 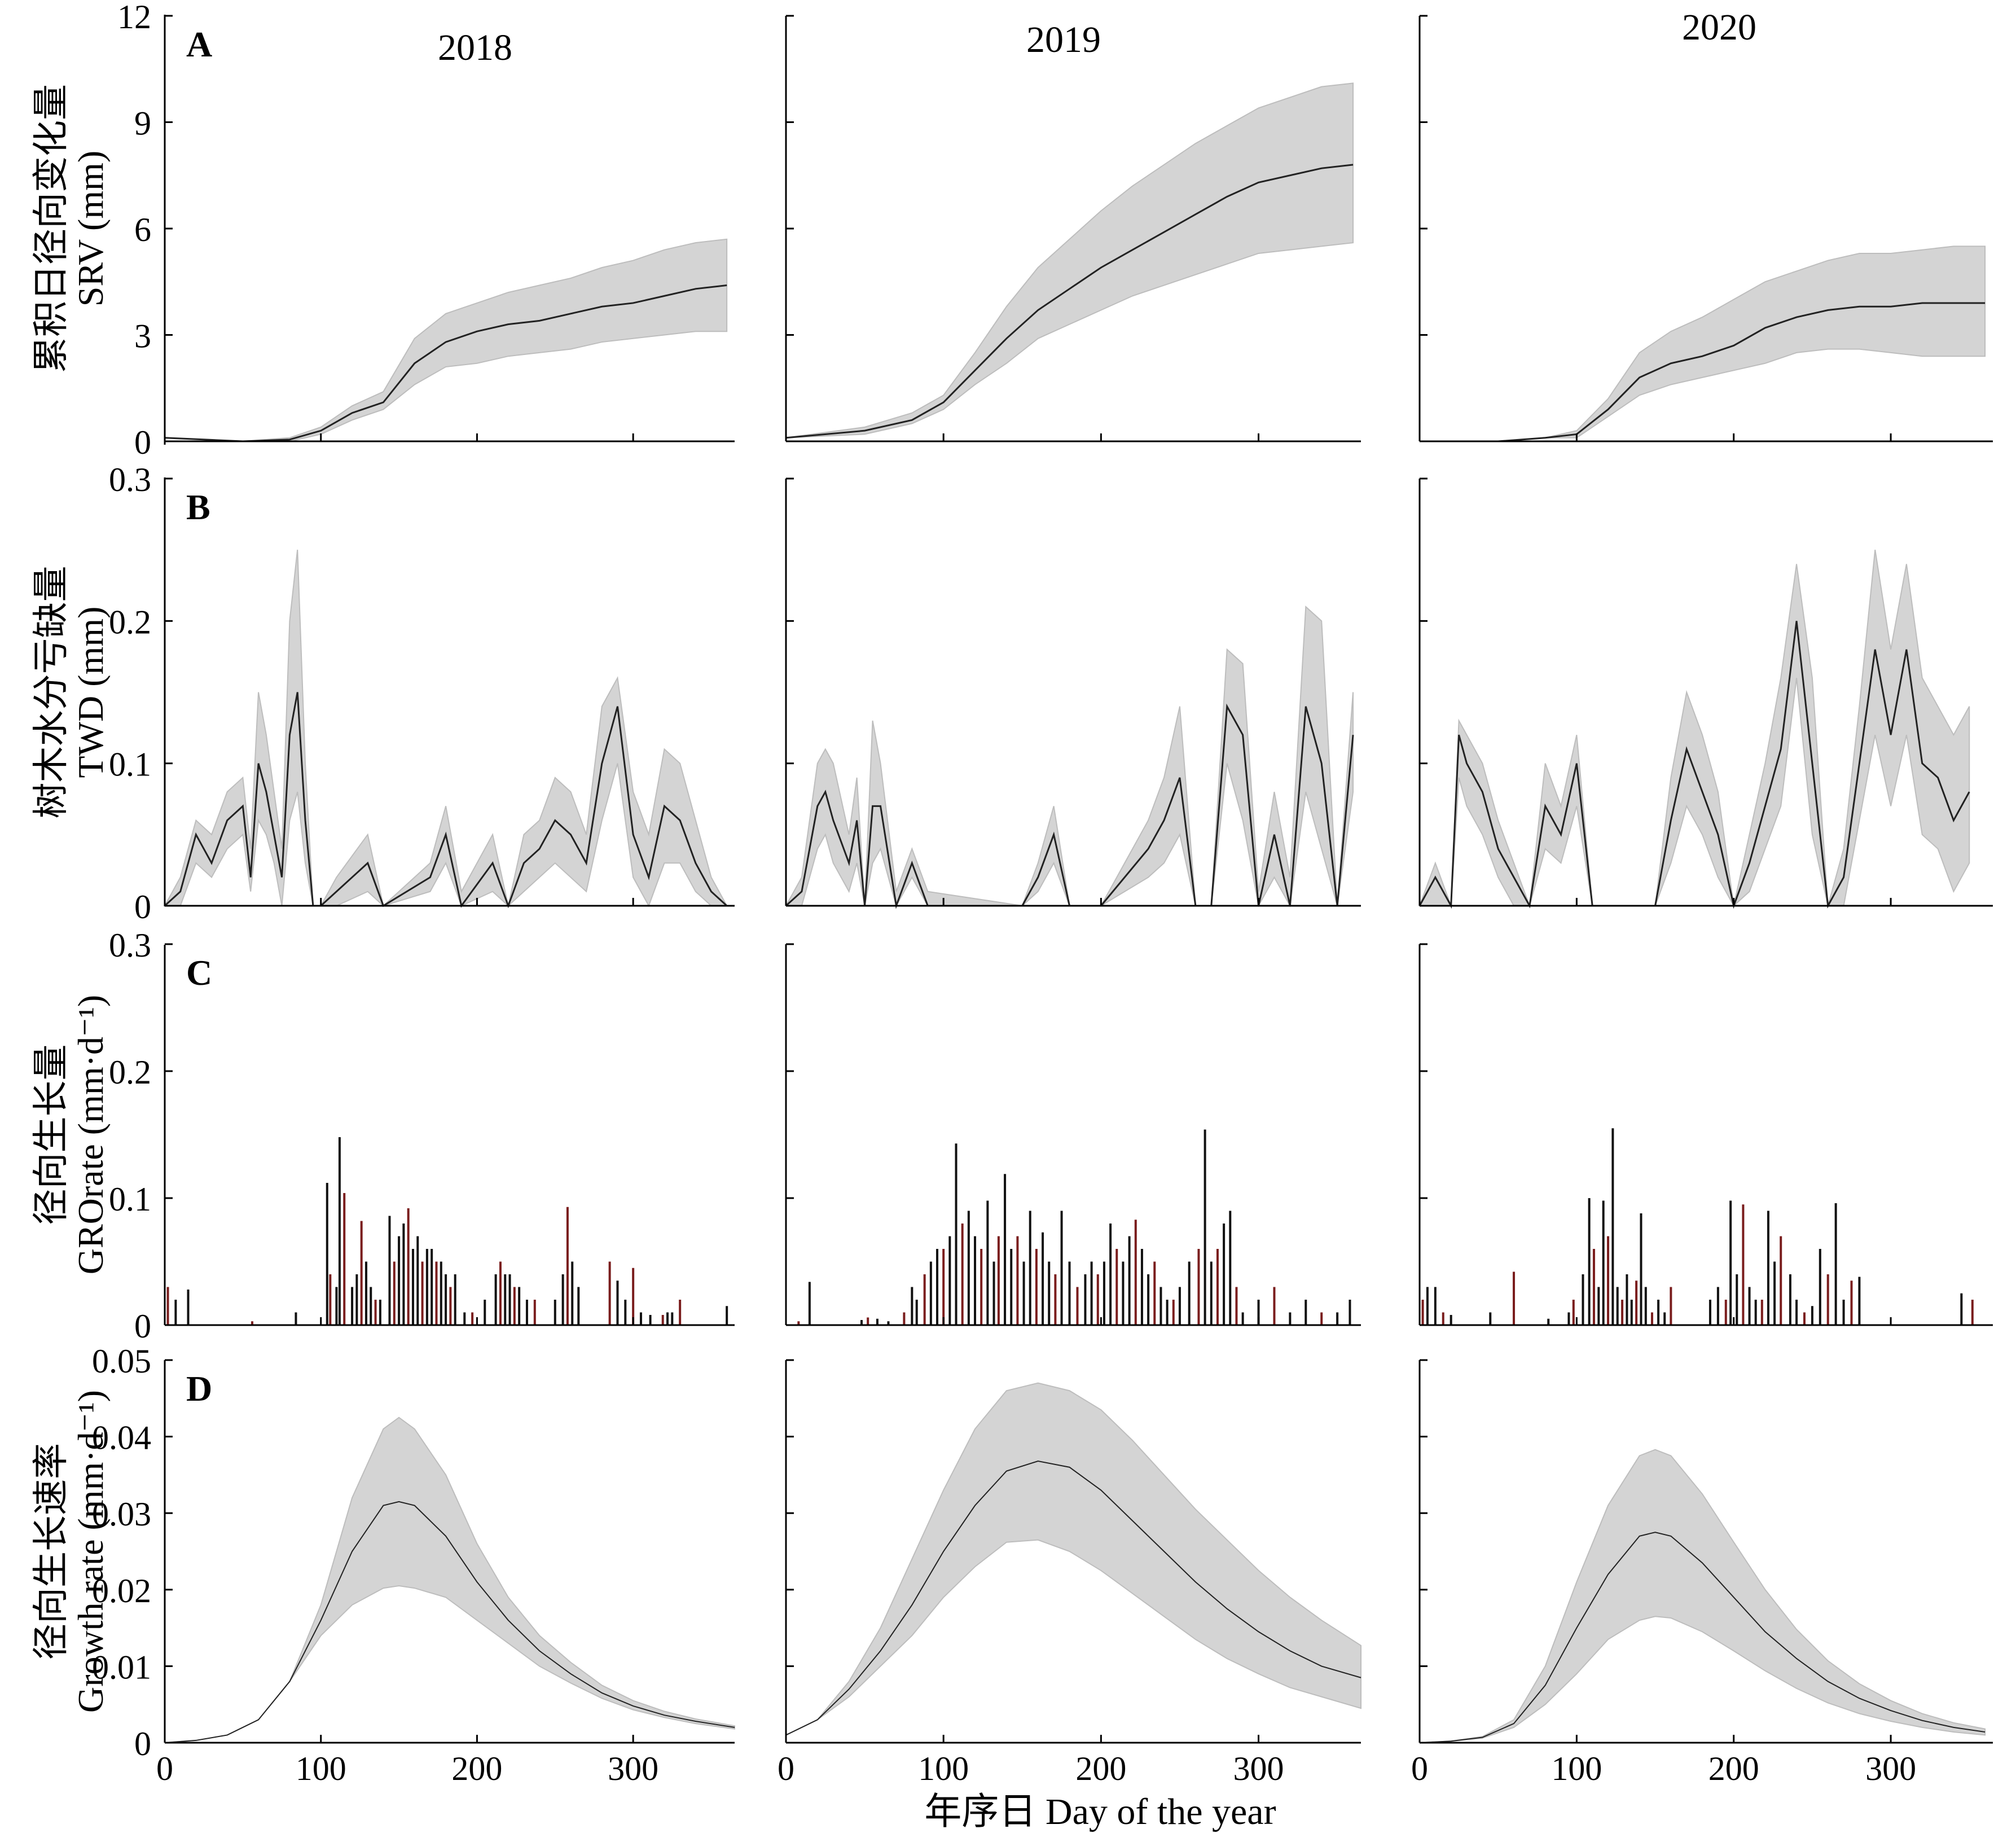 What do you see at coordinates (134, 18) in the screenshot?
I see `y-tick-label: 12` at bounding box center [134, 18].